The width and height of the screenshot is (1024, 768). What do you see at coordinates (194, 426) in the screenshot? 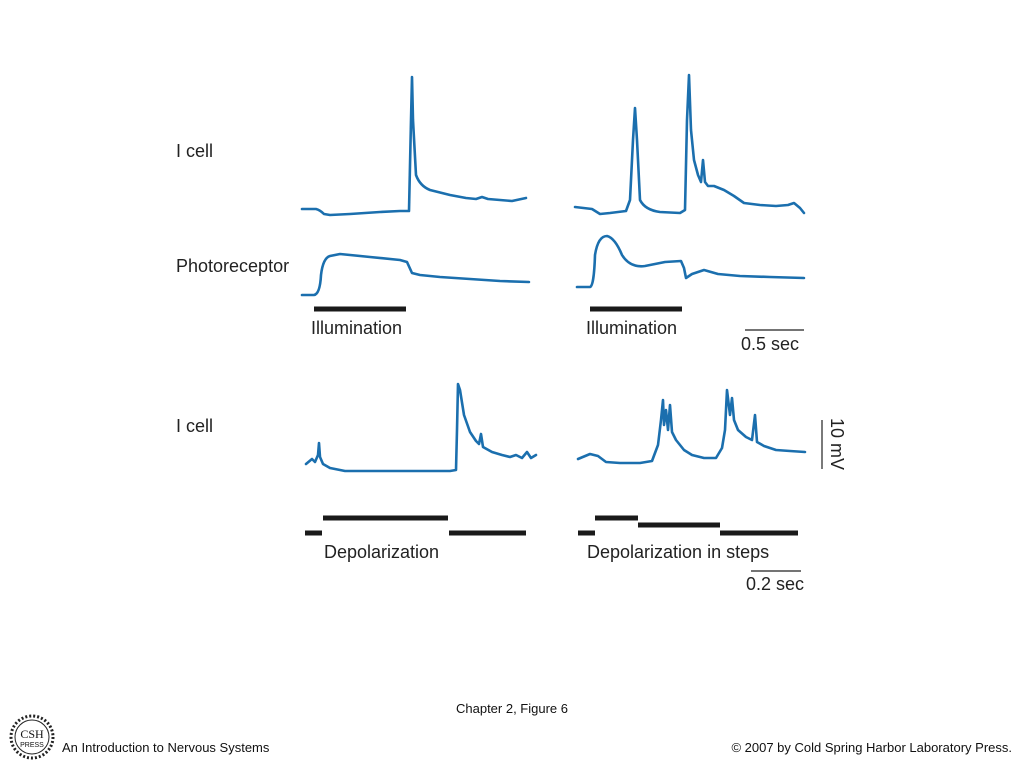
I see `row-label-i-cell-bottom: I cell` at bounding box center [194, 426].